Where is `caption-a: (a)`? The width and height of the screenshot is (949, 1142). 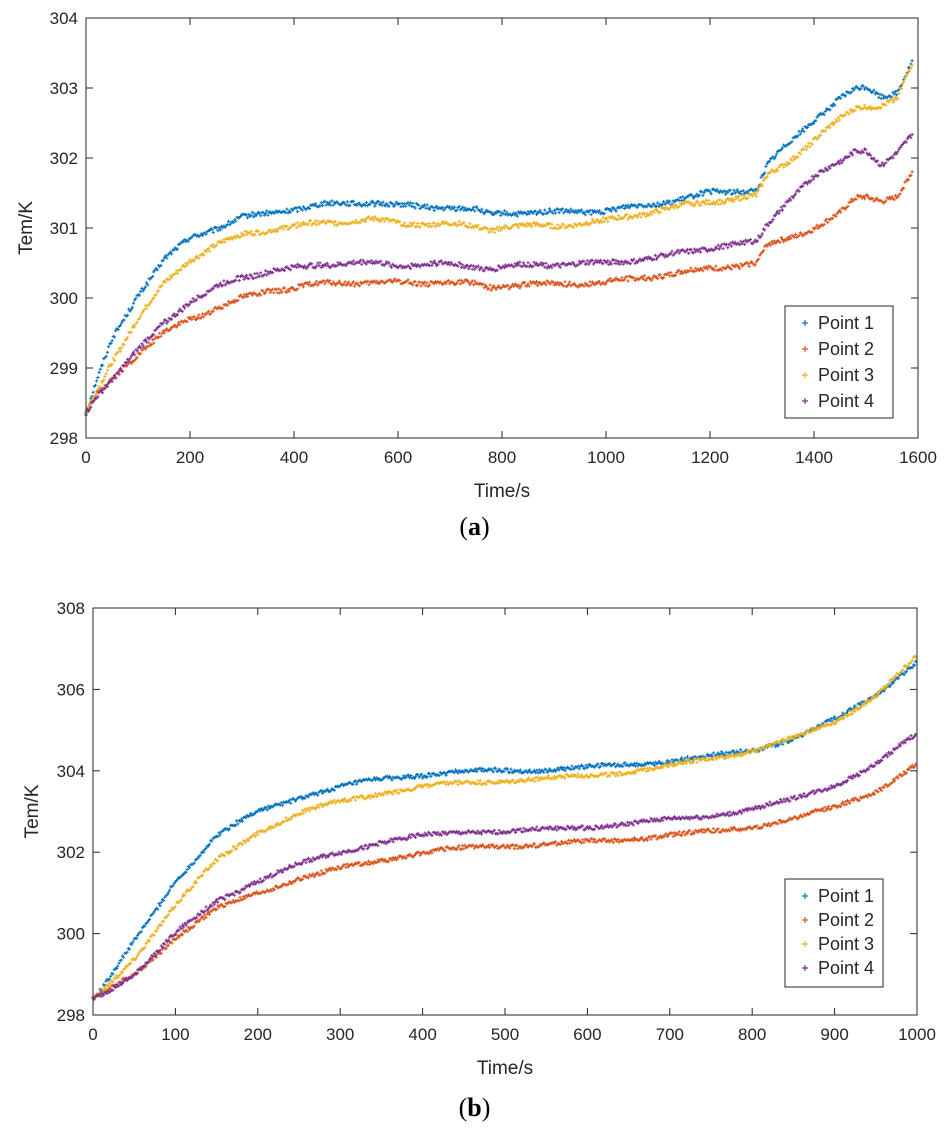
caption-a: (a) is located at coordinates (474, 527).